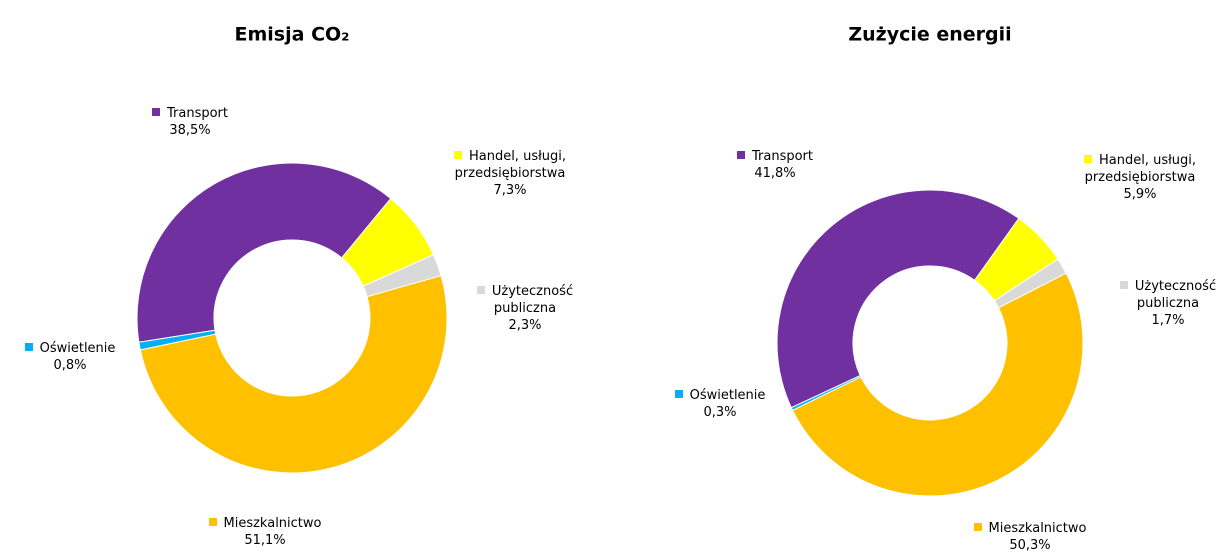 This screenshot has width=1223, height=552. I want to click on value-label: 2,3%, so click(525, 325).